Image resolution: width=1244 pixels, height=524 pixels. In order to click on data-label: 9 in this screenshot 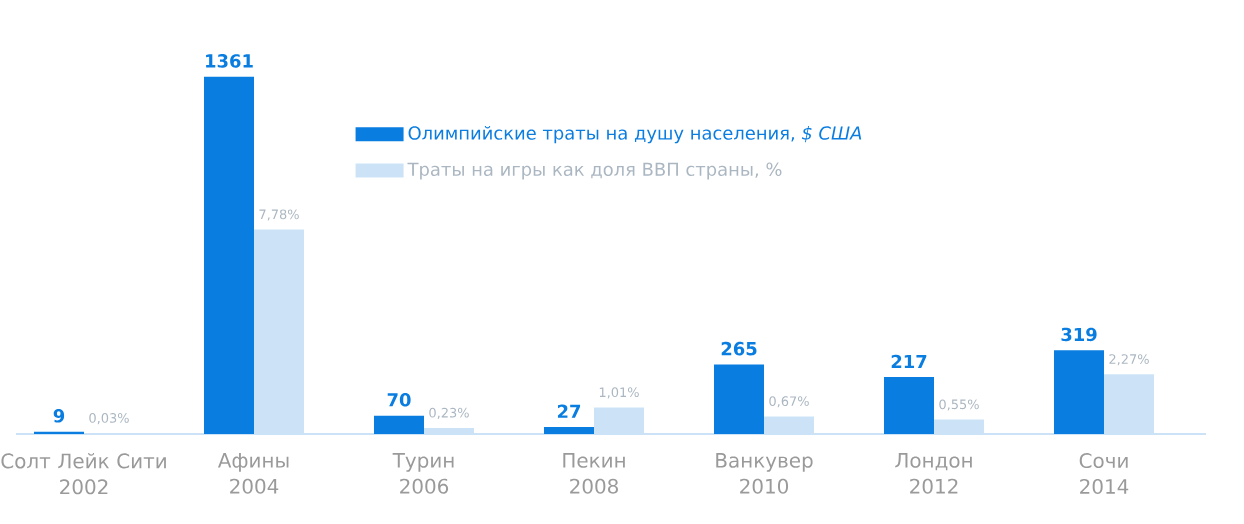, I will do `click(59, 416)`.